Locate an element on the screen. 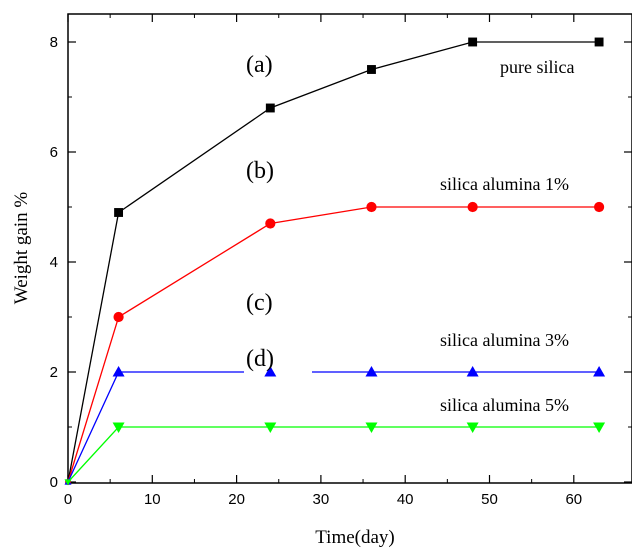  x-tick-label: 0 is located at coordinates (68, 499).